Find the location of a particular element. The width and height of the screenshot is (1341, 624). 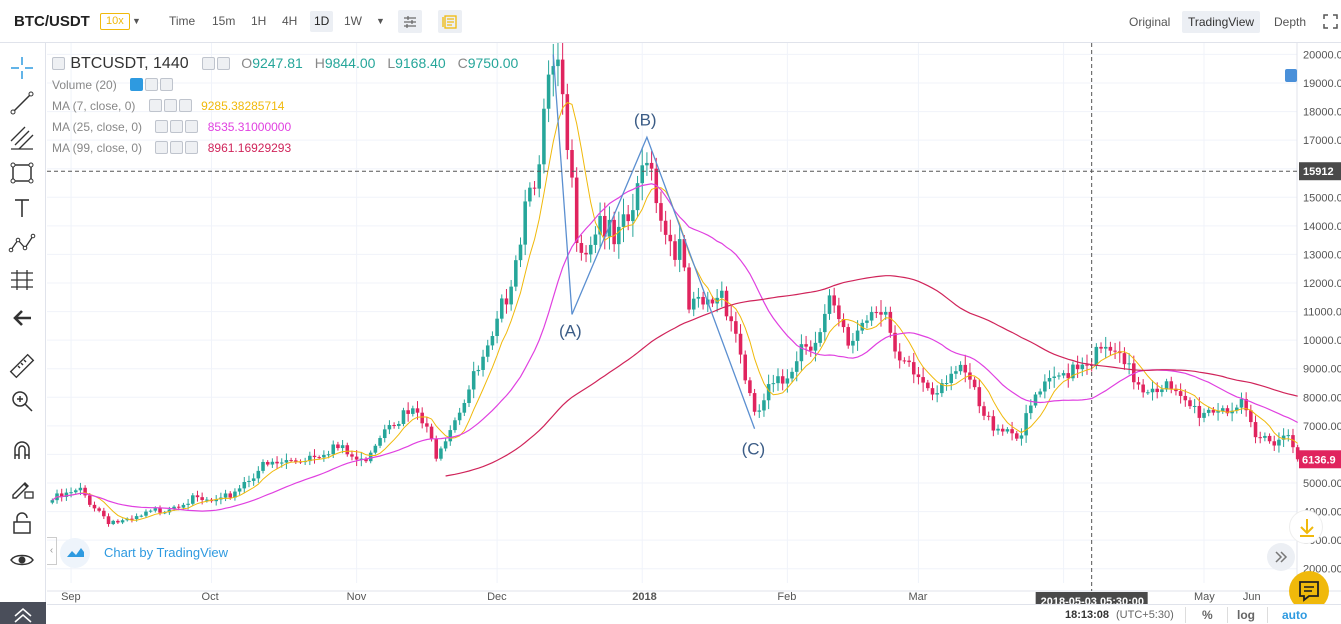

ruler-icon is located at coordinates (22, 366).